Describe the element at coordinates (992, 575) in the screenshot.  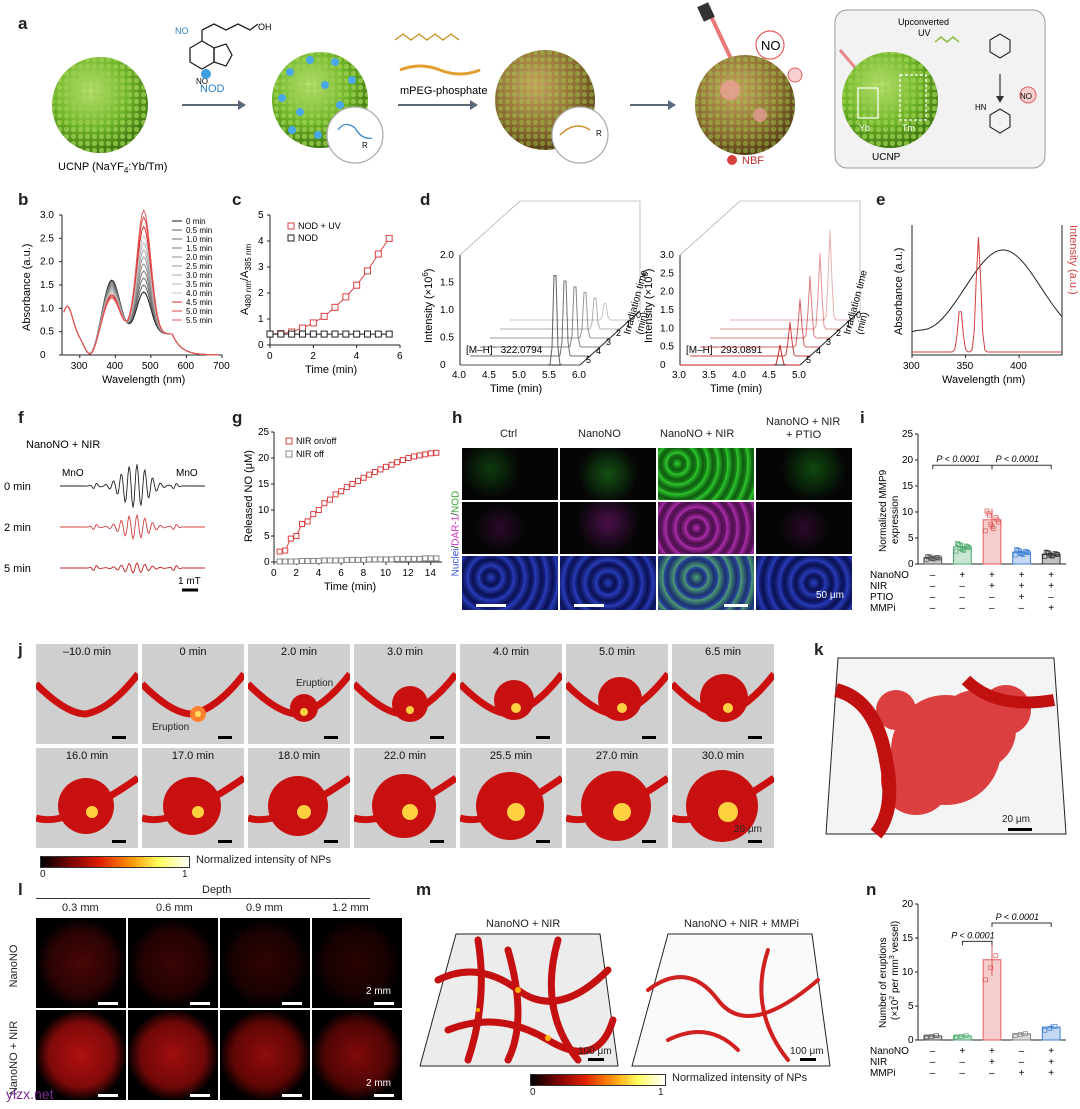
I see `i-row-sign-0-2: +` at that location.